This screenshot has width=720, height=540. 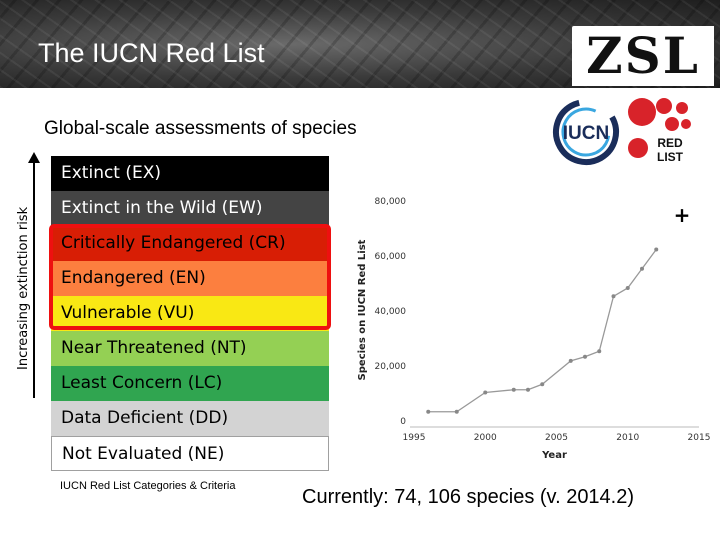 What do you see at coordinates (190, 418) in the screenshot?
I see `category-data-deficient: Data Deficient (DD)` at bounding box center [190, 418].